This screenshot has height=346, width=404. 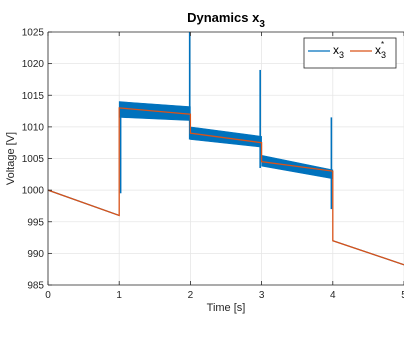 I want to click on y-tick-label: 1010, so click(x=33, y=127).